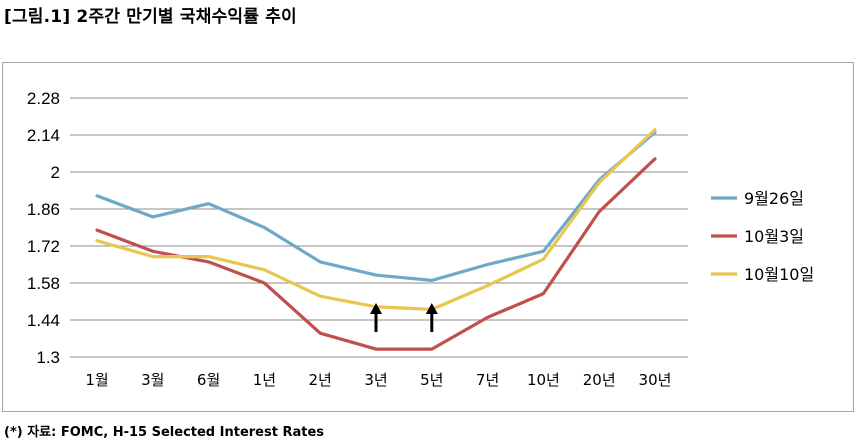 The height and width of the screenshot is (442, 858). What do you see at coordinates (48, 357) in the screenshot?
I see `y-tick-label: 1.3` at bounding box center [48, 357].